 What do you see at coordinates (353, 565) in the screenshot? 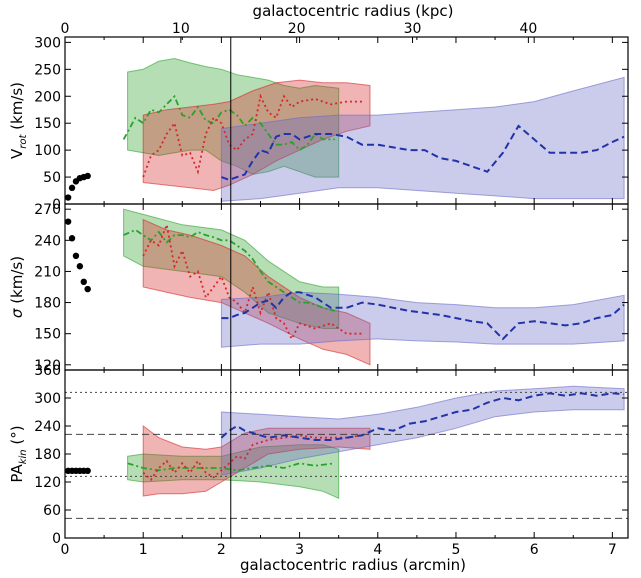
I see `bottom-x-axis-label: galactocentric radius (arcmin)` at bounding box center [353, 565].